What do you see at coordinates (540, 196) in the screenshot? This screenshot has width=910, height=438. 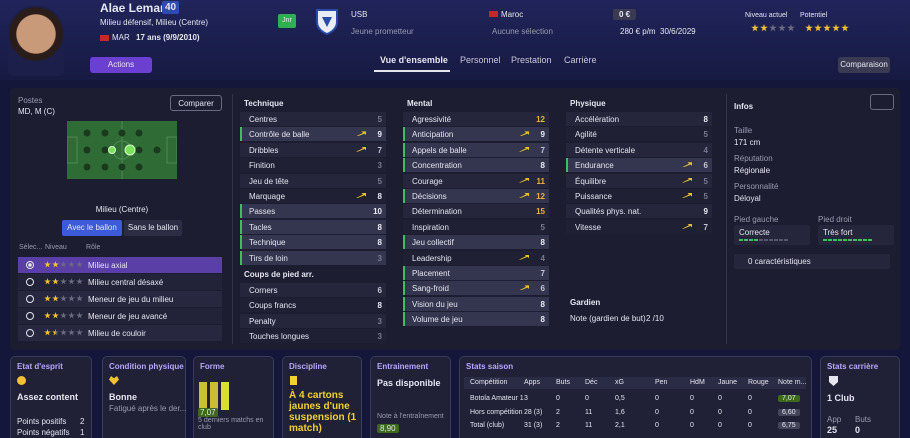 I see `attribute-value: 12` at bounding box center [540, 196].